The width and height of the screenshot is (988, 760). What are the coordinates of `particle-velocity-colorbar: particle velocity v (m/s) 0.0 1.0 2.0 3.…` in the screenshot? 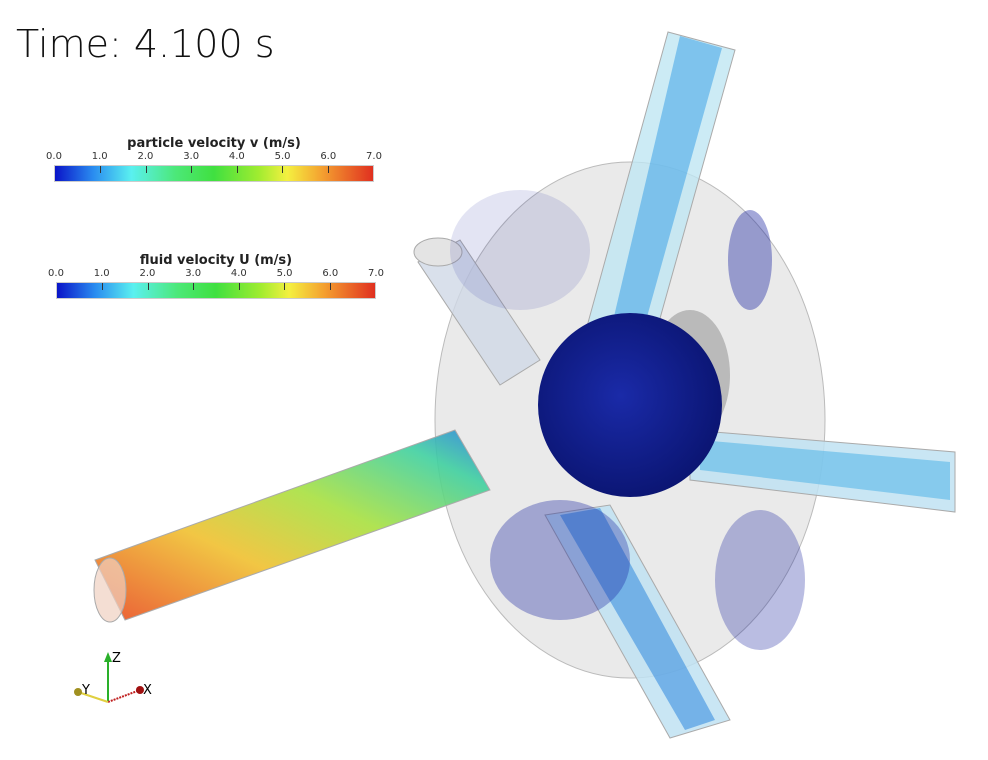 It's located at (214, 159).